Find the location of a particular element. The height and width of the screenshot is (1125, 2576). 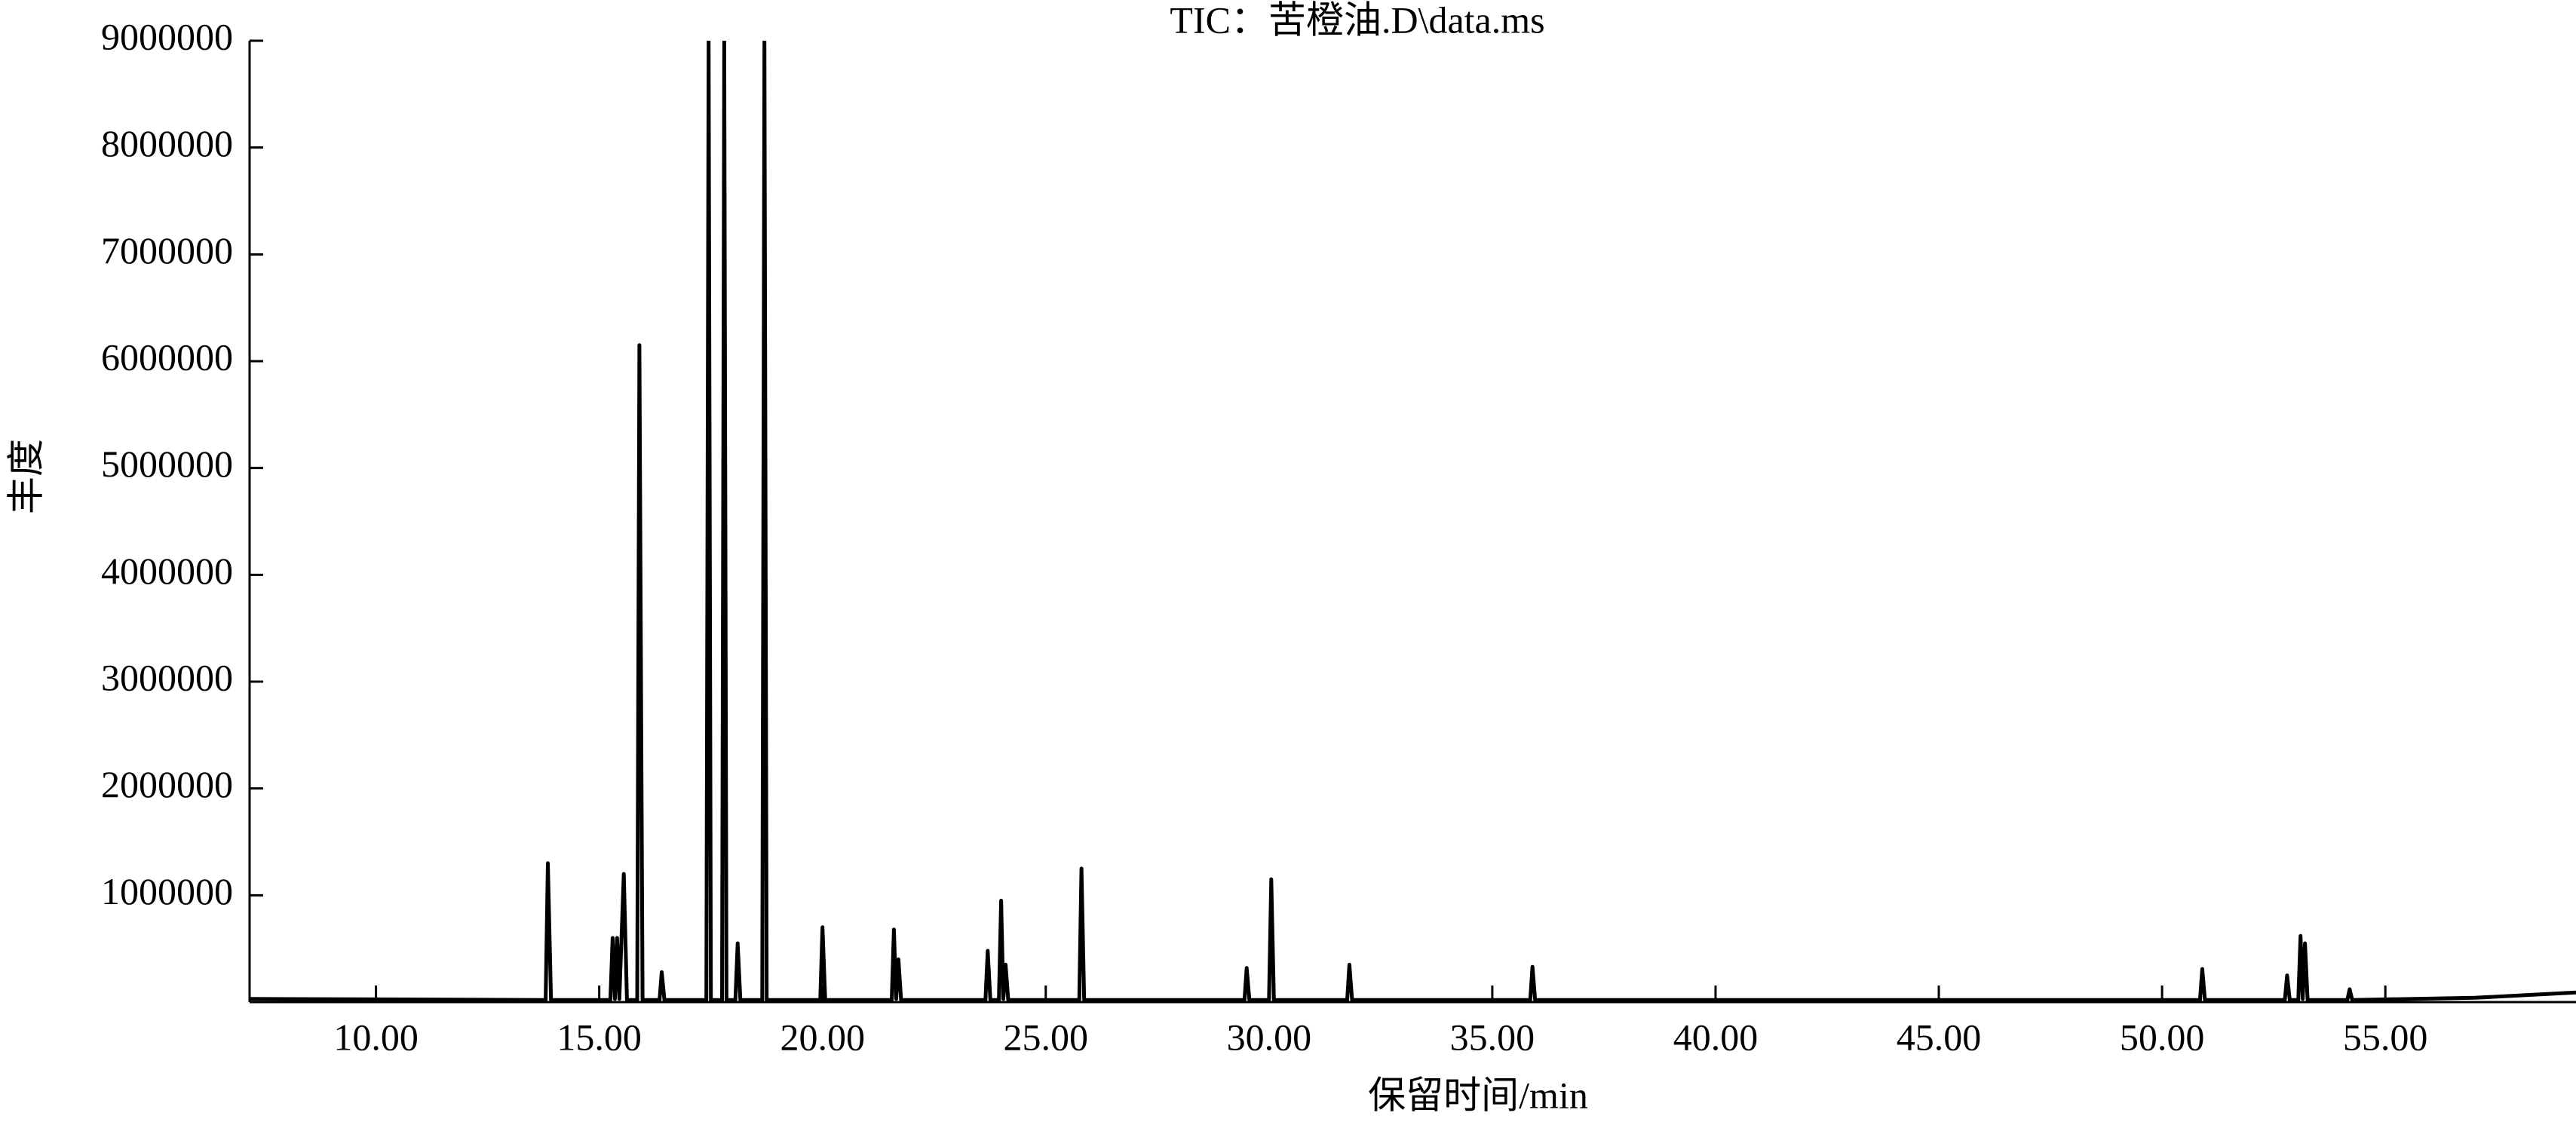

y-tick-label: 2000000 is located at coordinates (167, 784).